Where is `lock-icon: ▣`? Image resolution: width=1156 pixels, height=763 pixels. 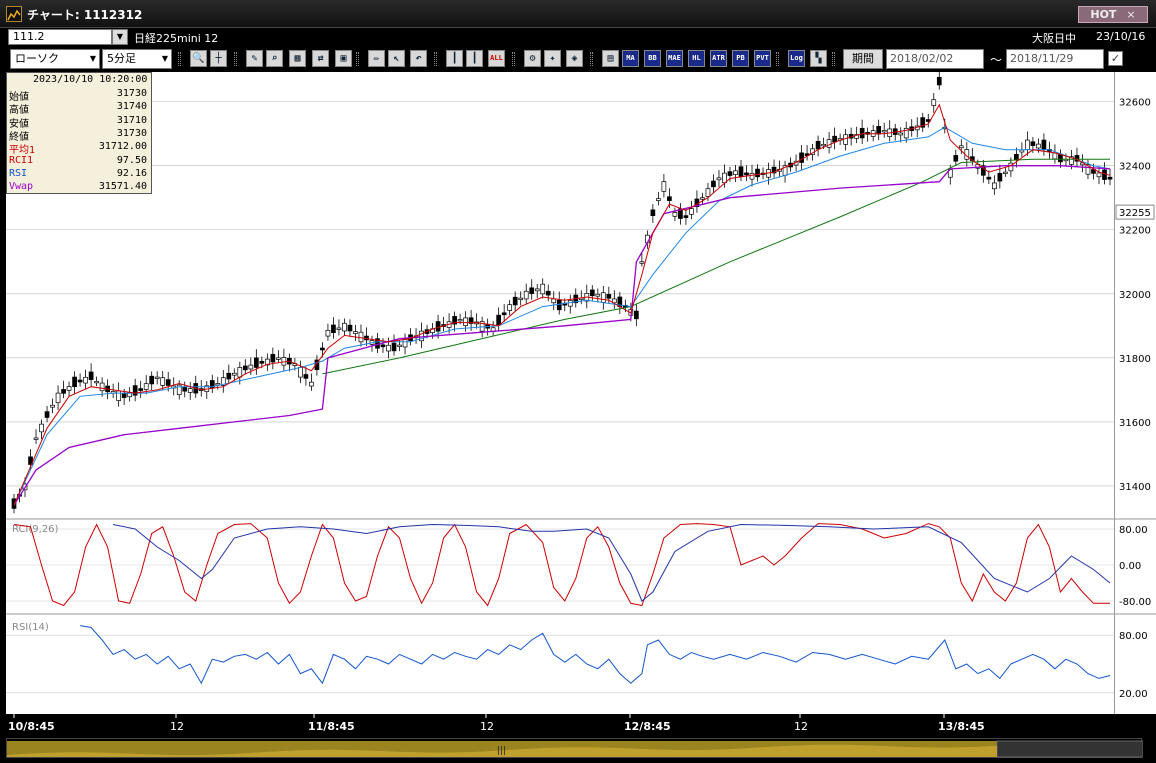
lock-icon: ▣ is located at coordinates (343, 58).